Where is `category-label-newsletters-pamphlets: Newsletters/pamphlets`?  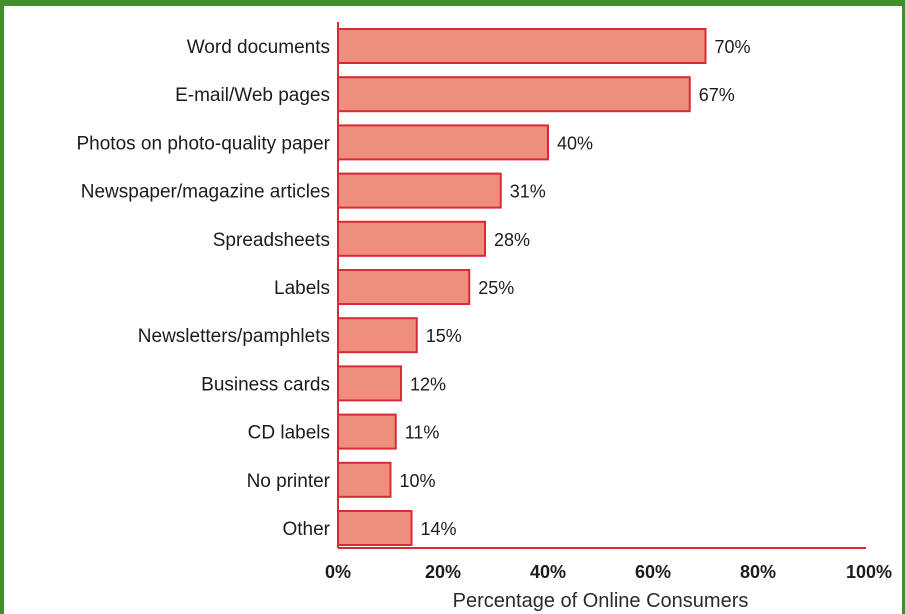
category-label-newsletters-pamphlets: Newsletters/pamphlets is located at coordinates (234, 336).